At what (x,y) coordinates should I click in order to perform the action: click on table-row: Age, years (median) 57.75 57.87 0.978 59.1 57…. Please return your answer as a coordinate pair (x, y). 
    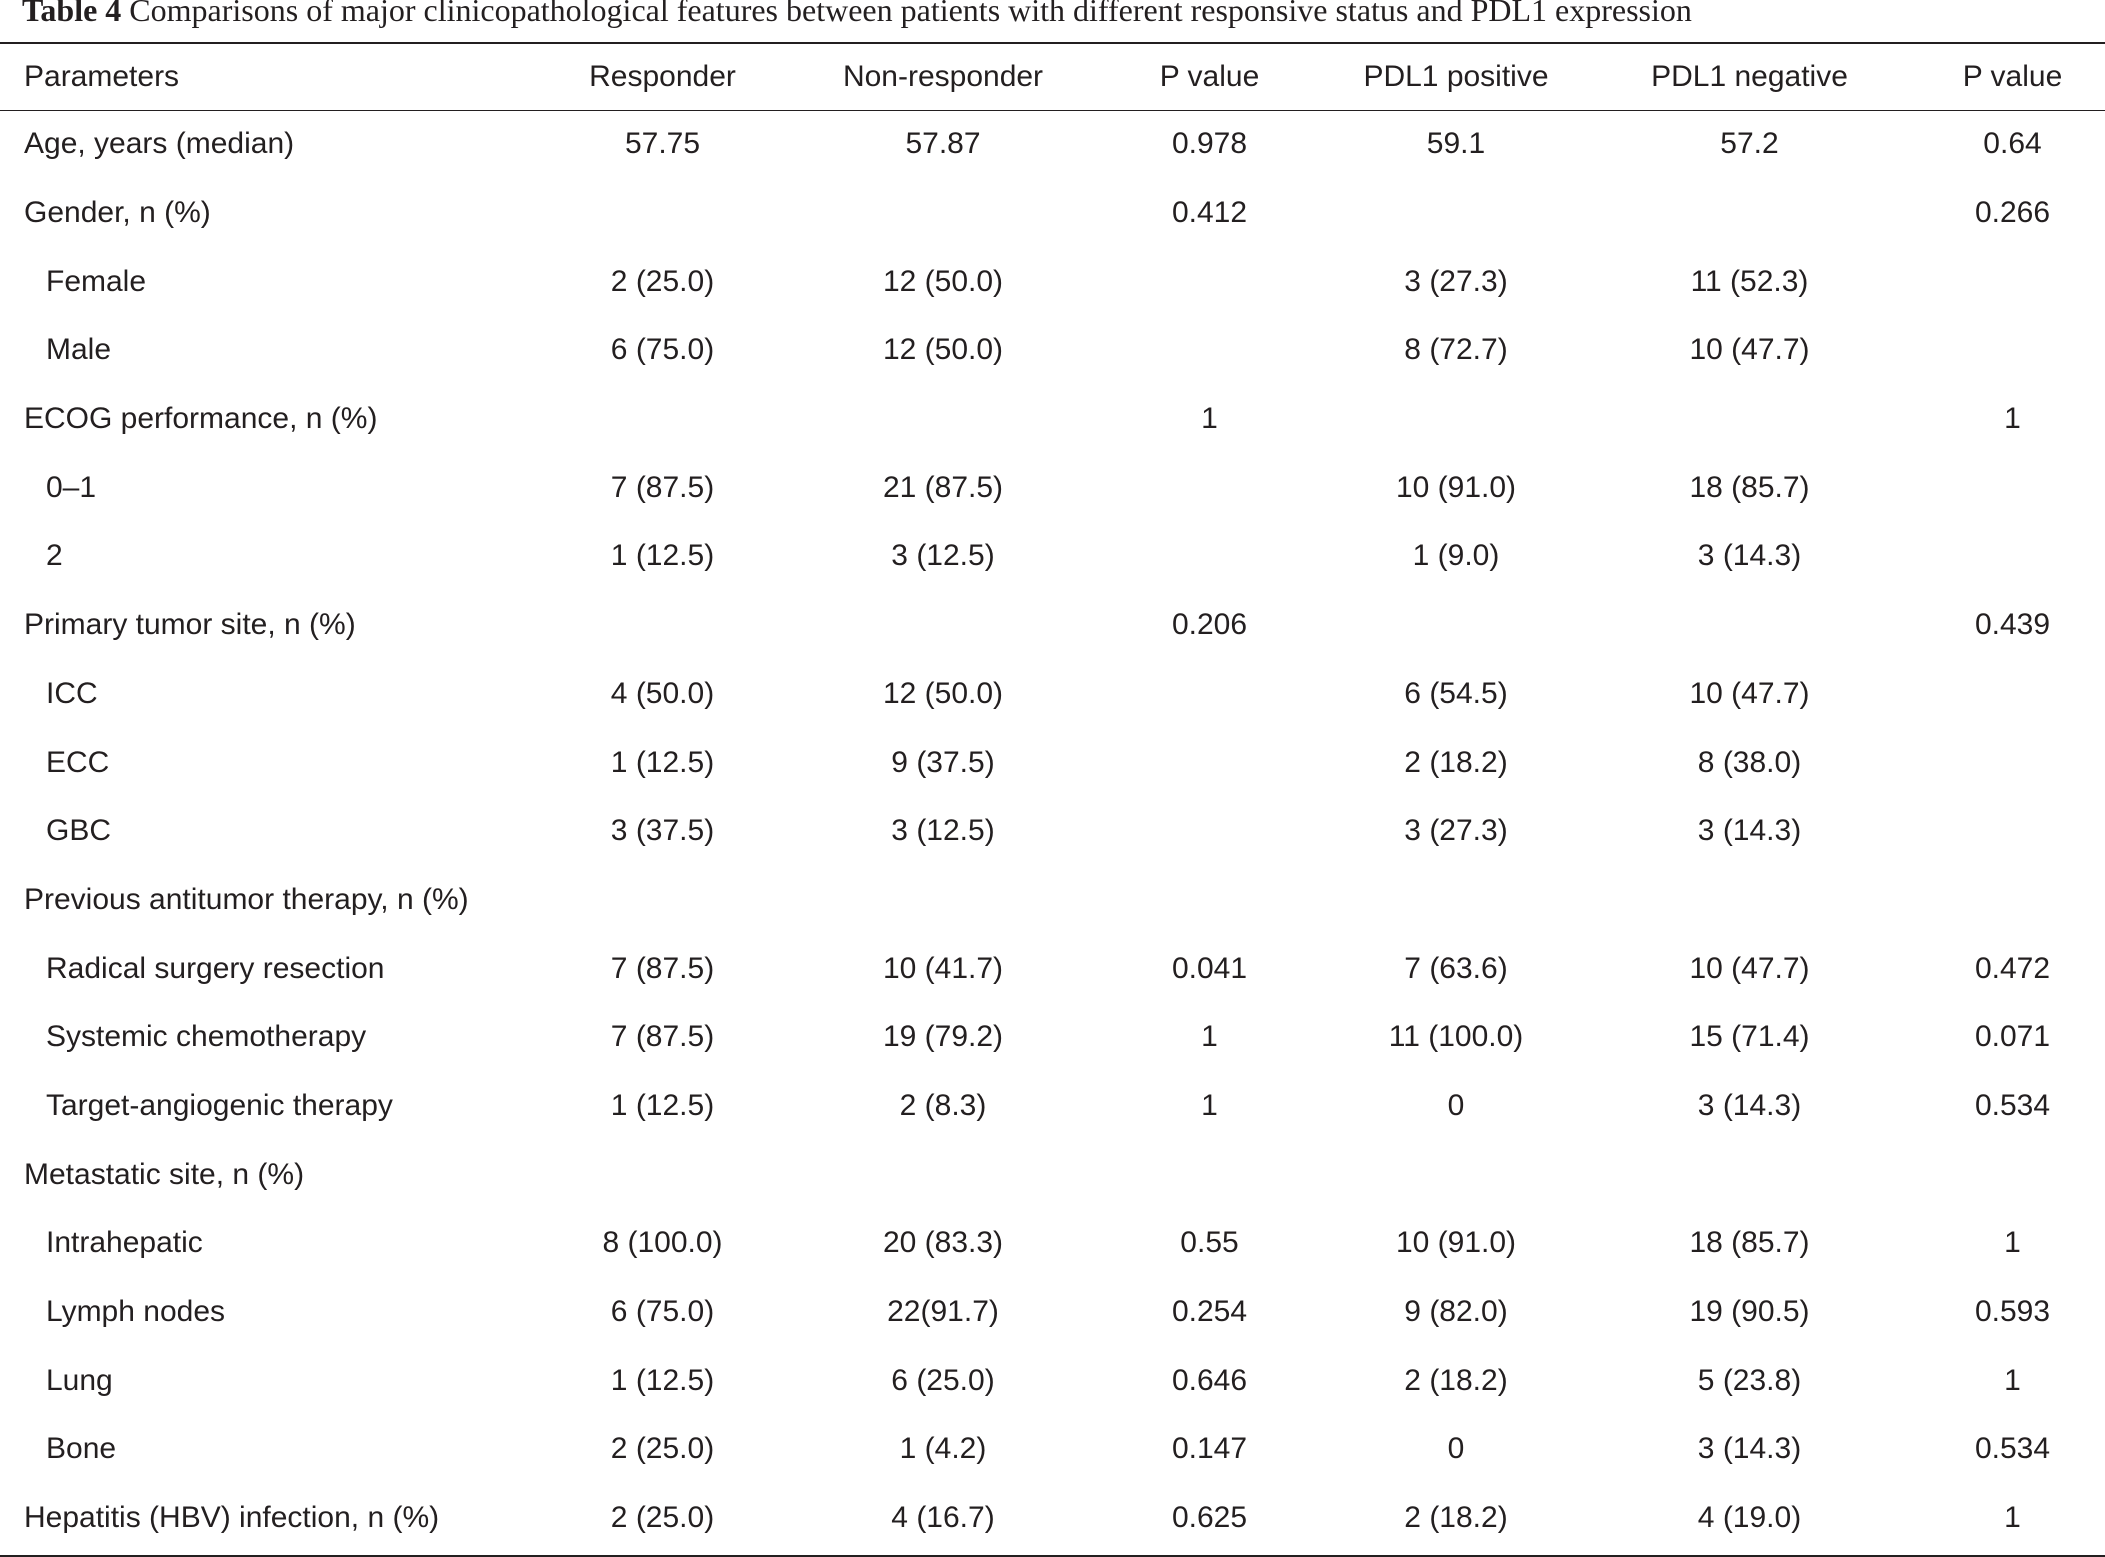
    Looking at the image, I should click on (1052, 144).